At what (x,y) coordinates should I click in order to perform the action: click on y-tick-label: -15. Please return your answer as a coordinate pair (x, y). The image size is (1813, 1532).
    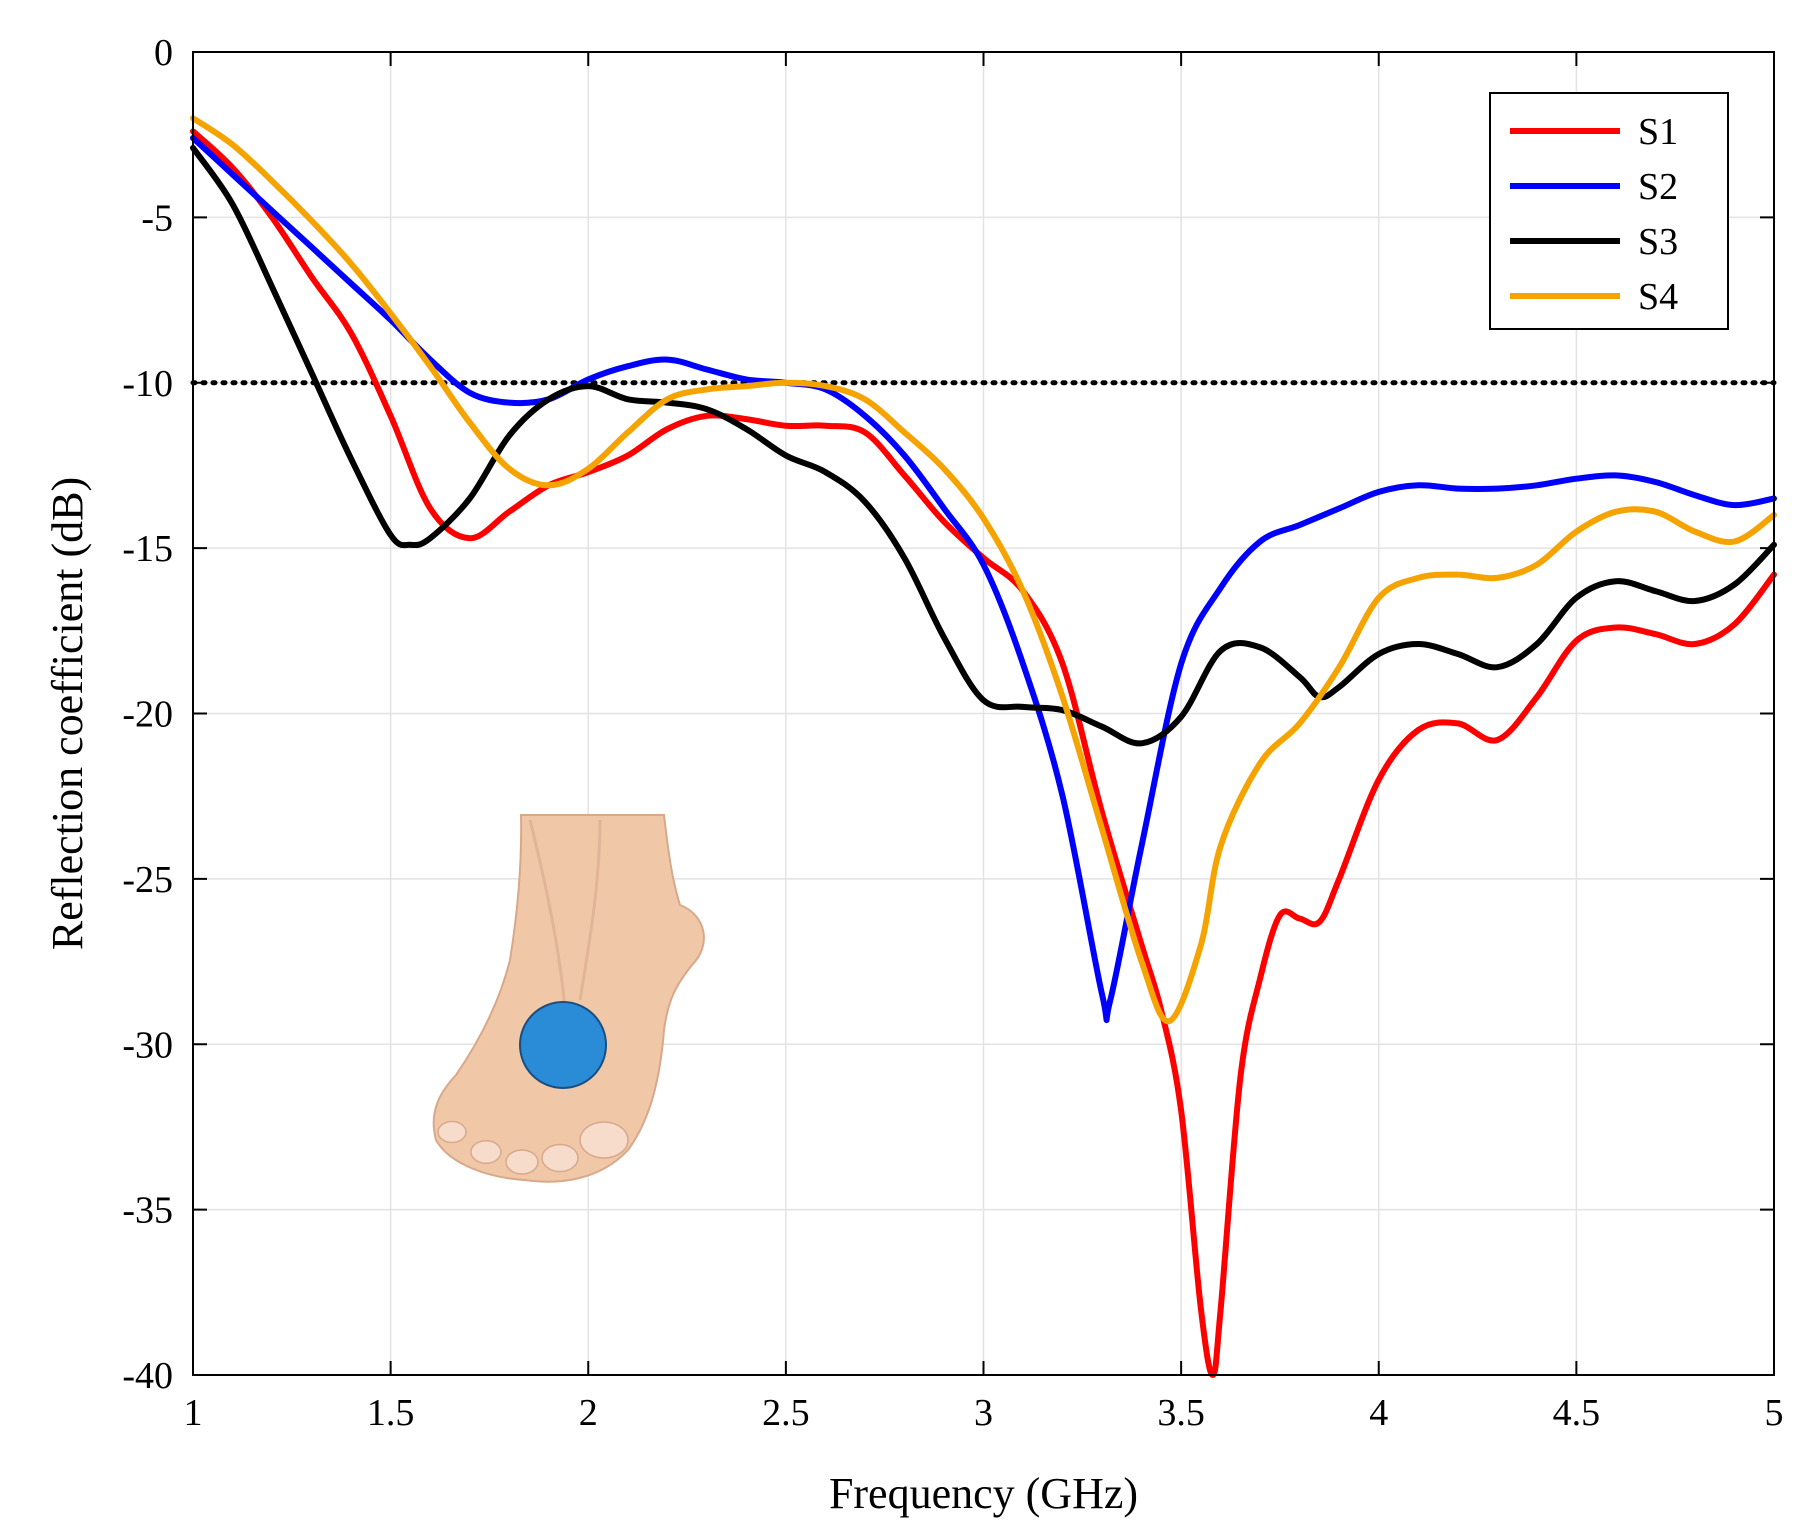
    Looking at the image, I should click on (147, 549).